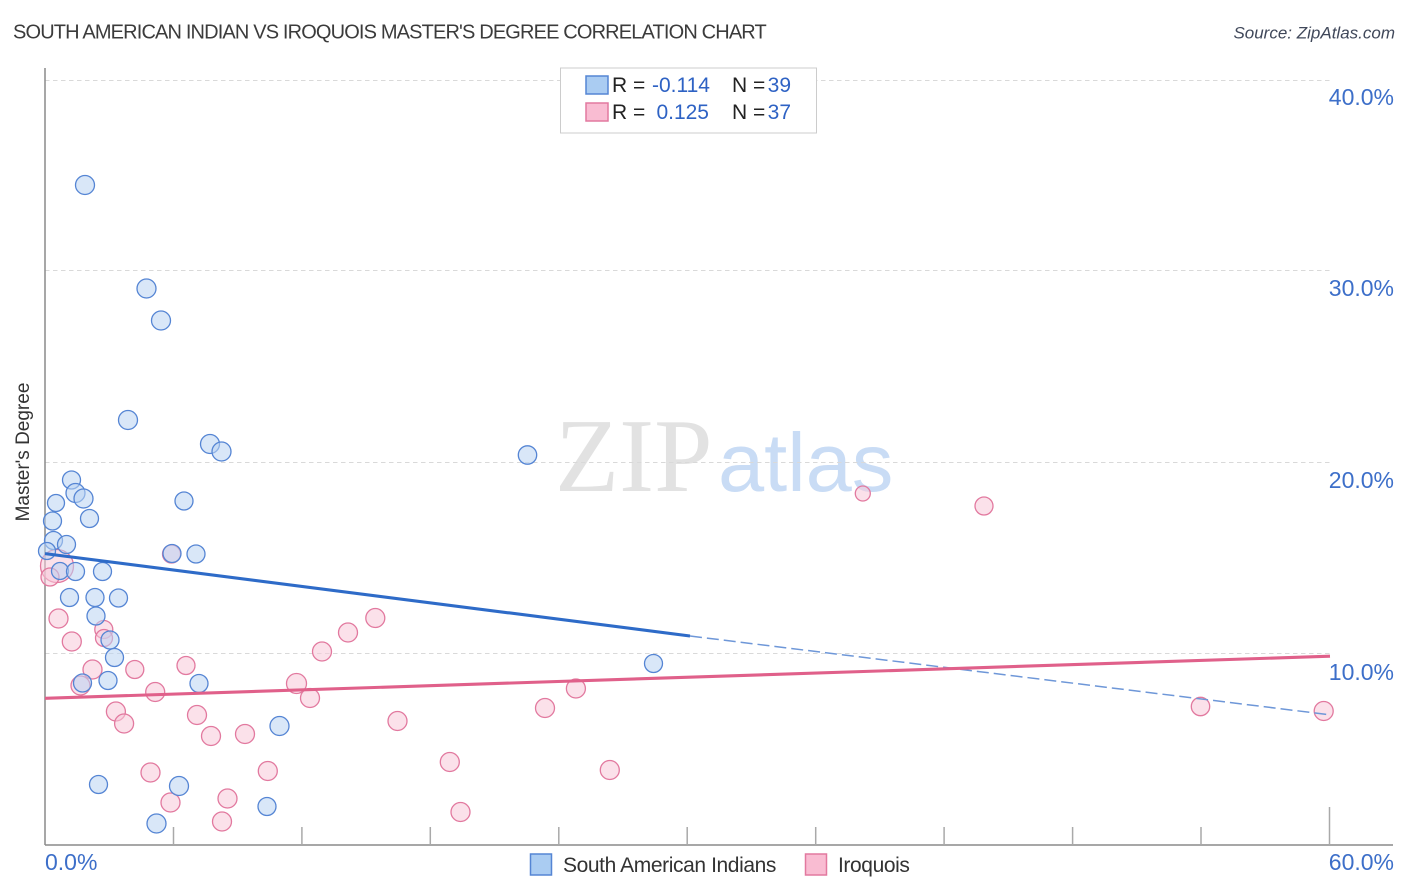 The height and width of the screenshot is (892, 1406). What do you see at coordinates (874, 865) in the screenshot?
I see `svg-text: Iroquois` at bounding box center [874, 865].